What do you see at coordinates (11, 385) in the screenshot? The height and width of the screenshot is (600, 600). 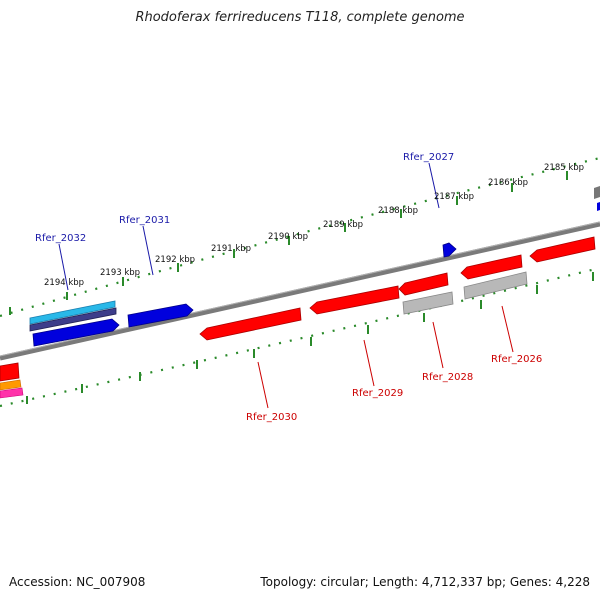 I see `feature-edge-orange` at bounding box center [11, 385].